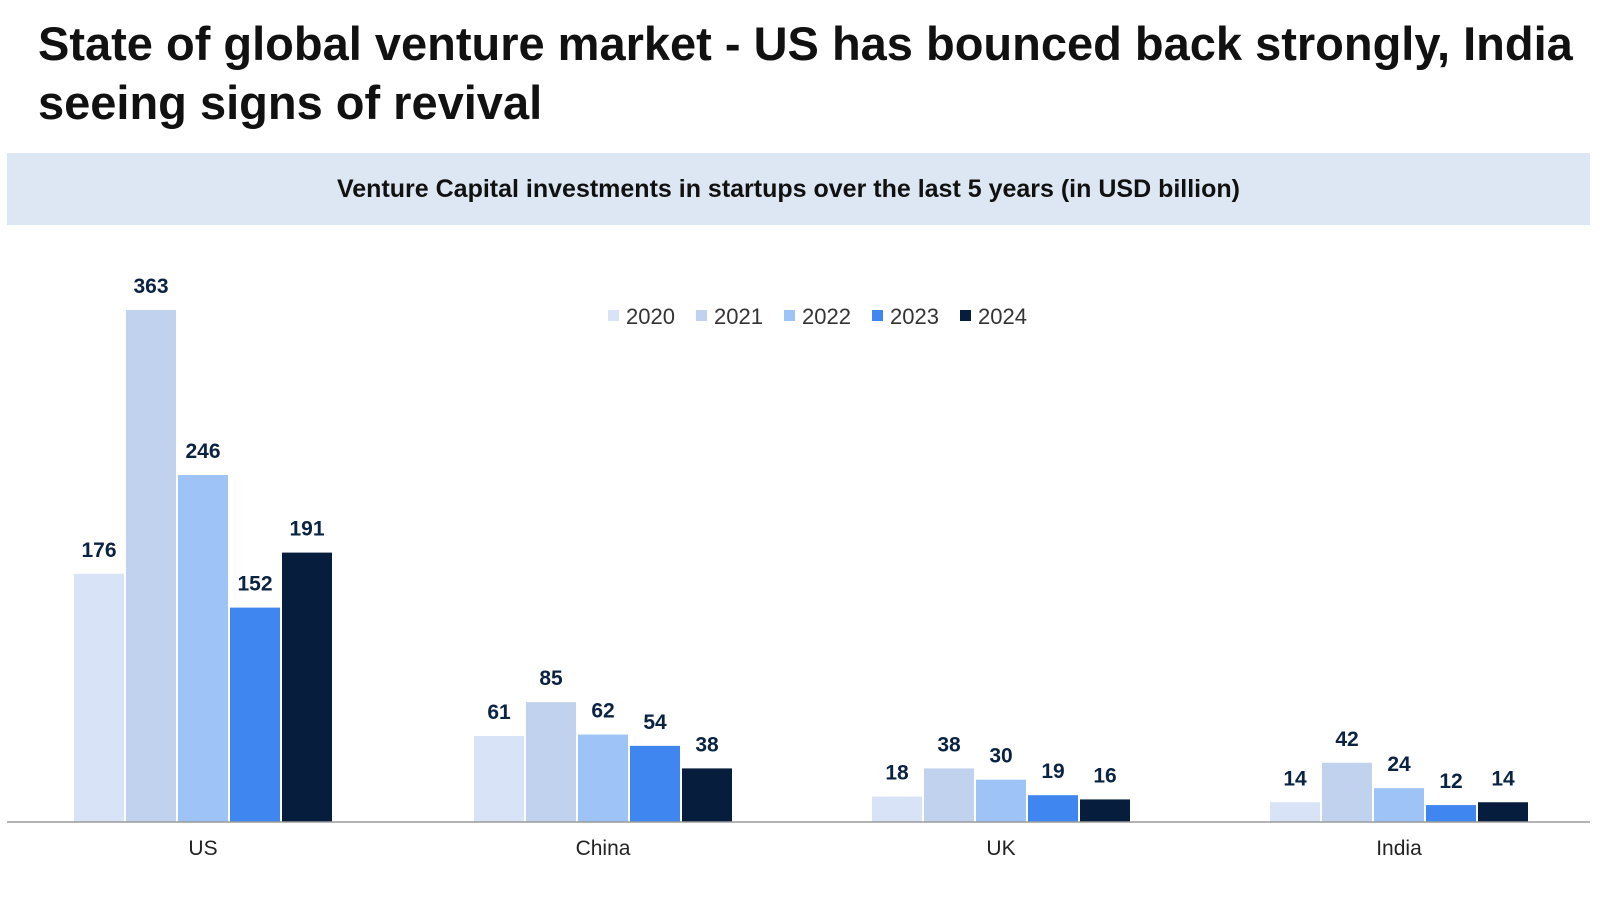 This screenshot has width=1600, height=899. What do you see at coordinates (949, 795) in the screenshot?
I see `bar-uk-2021` at bounding box center [949, 795].